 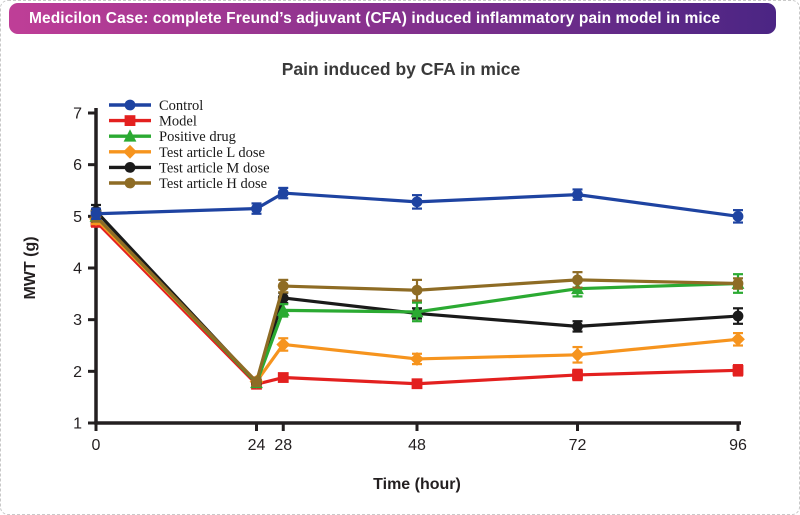 What do you see at coordinates (77, 320) in the screenshot?
I see `y-tick-label: 3` at bounding box center [77, 320].